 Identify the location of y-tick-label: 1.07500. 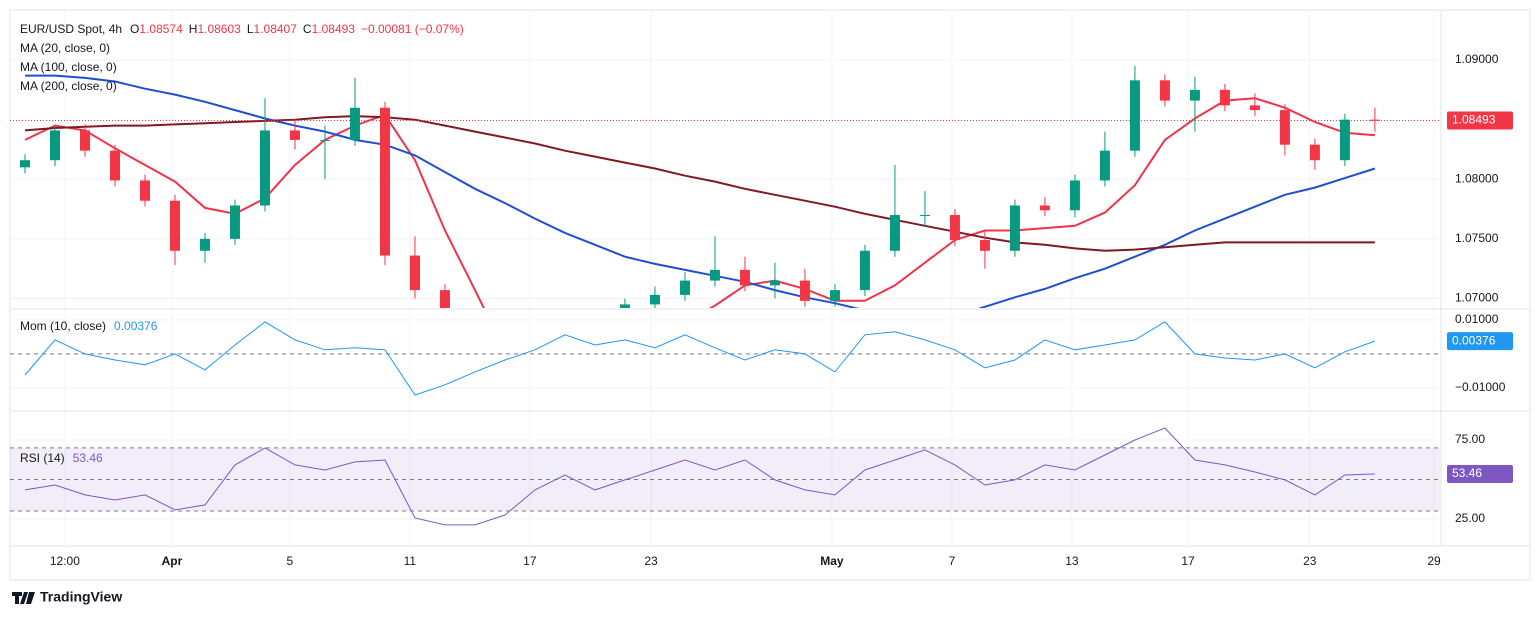
(1477, 238).